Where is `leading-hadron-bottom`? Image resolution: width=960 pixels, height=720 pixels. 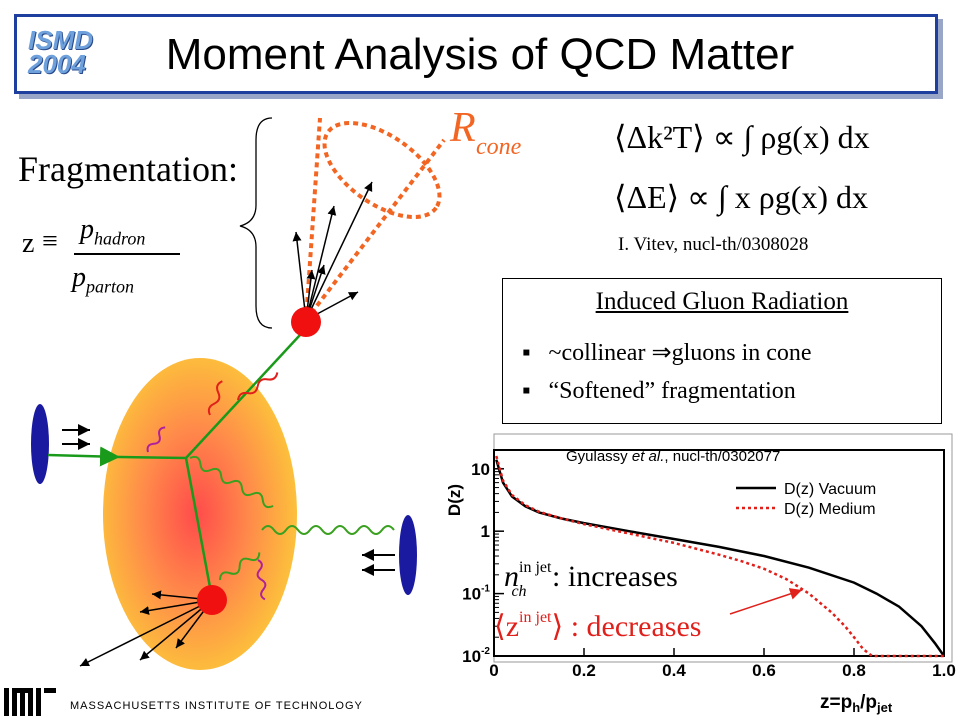 leading-hadron-bottom is located at coordinates (212, 600).